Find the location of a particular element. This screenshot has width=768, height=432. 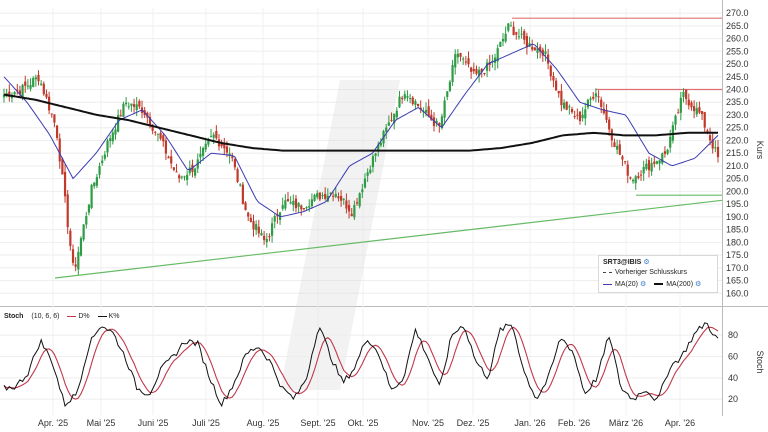

x-tick-label: Okt. '25 is located at coordinates (363, 423).